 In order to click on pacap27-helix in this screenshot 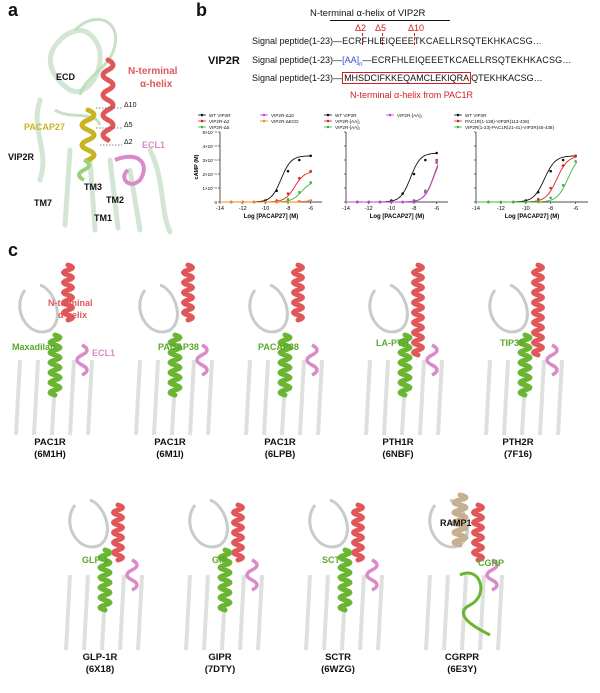, I will do `click(88, 135)`.